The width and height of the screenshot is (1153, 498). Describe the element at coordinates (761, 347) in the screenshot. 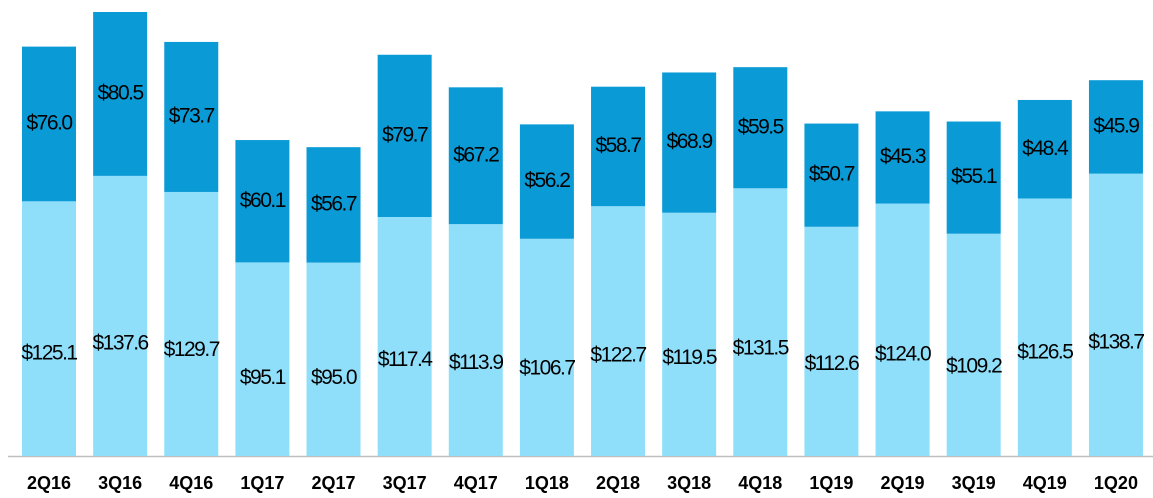

I see `value-label: $131.5` at that location.